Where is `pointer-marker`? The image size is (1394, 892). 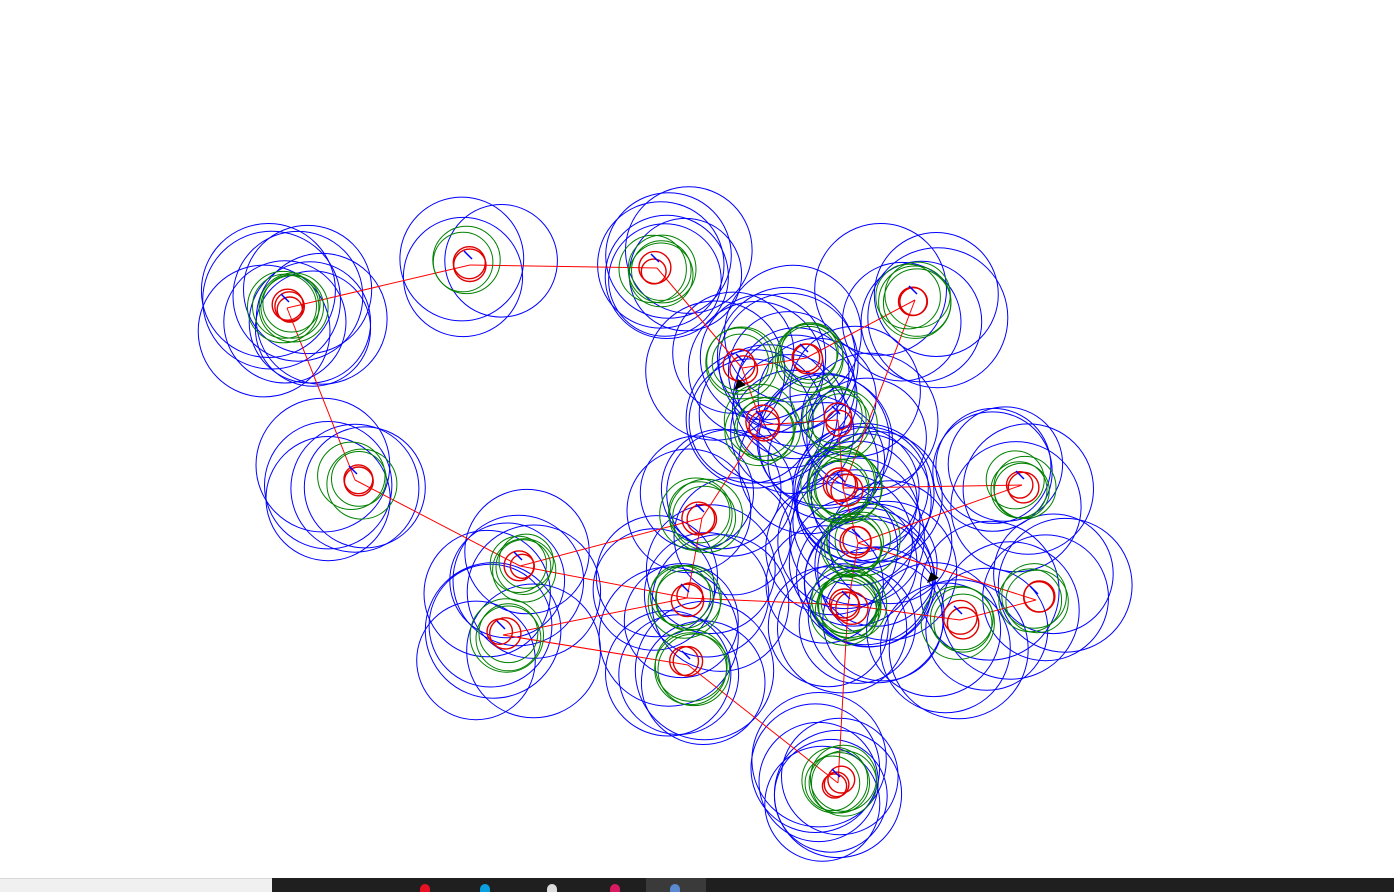 pointer-marker is located at coordinates (740, 384).